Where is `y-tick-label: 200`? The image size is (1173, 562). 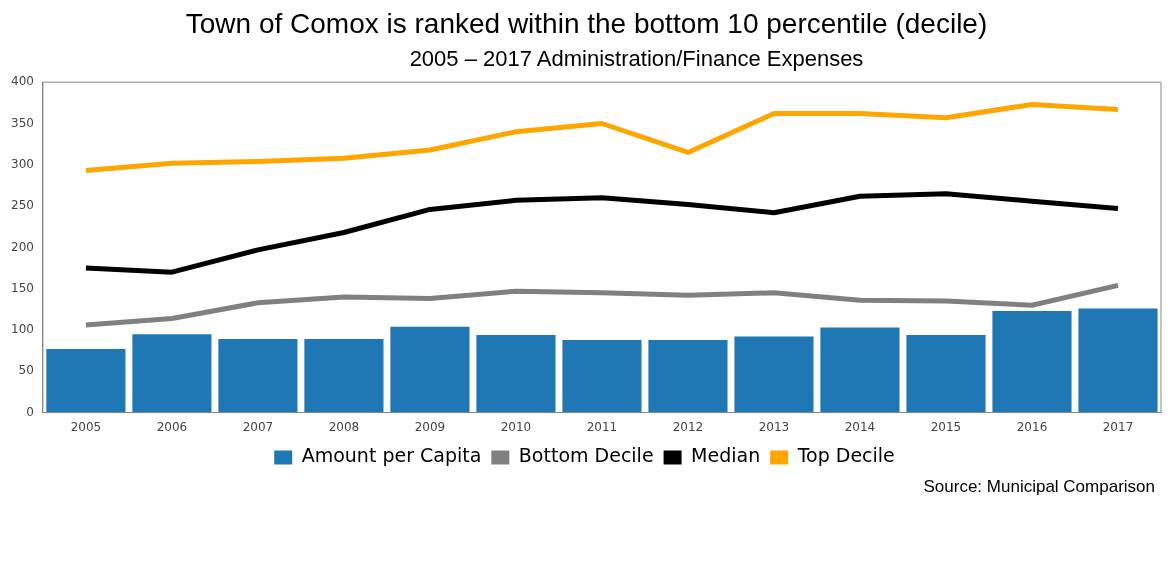
y-tick-label: 200 is located at coordinates (22, 246).